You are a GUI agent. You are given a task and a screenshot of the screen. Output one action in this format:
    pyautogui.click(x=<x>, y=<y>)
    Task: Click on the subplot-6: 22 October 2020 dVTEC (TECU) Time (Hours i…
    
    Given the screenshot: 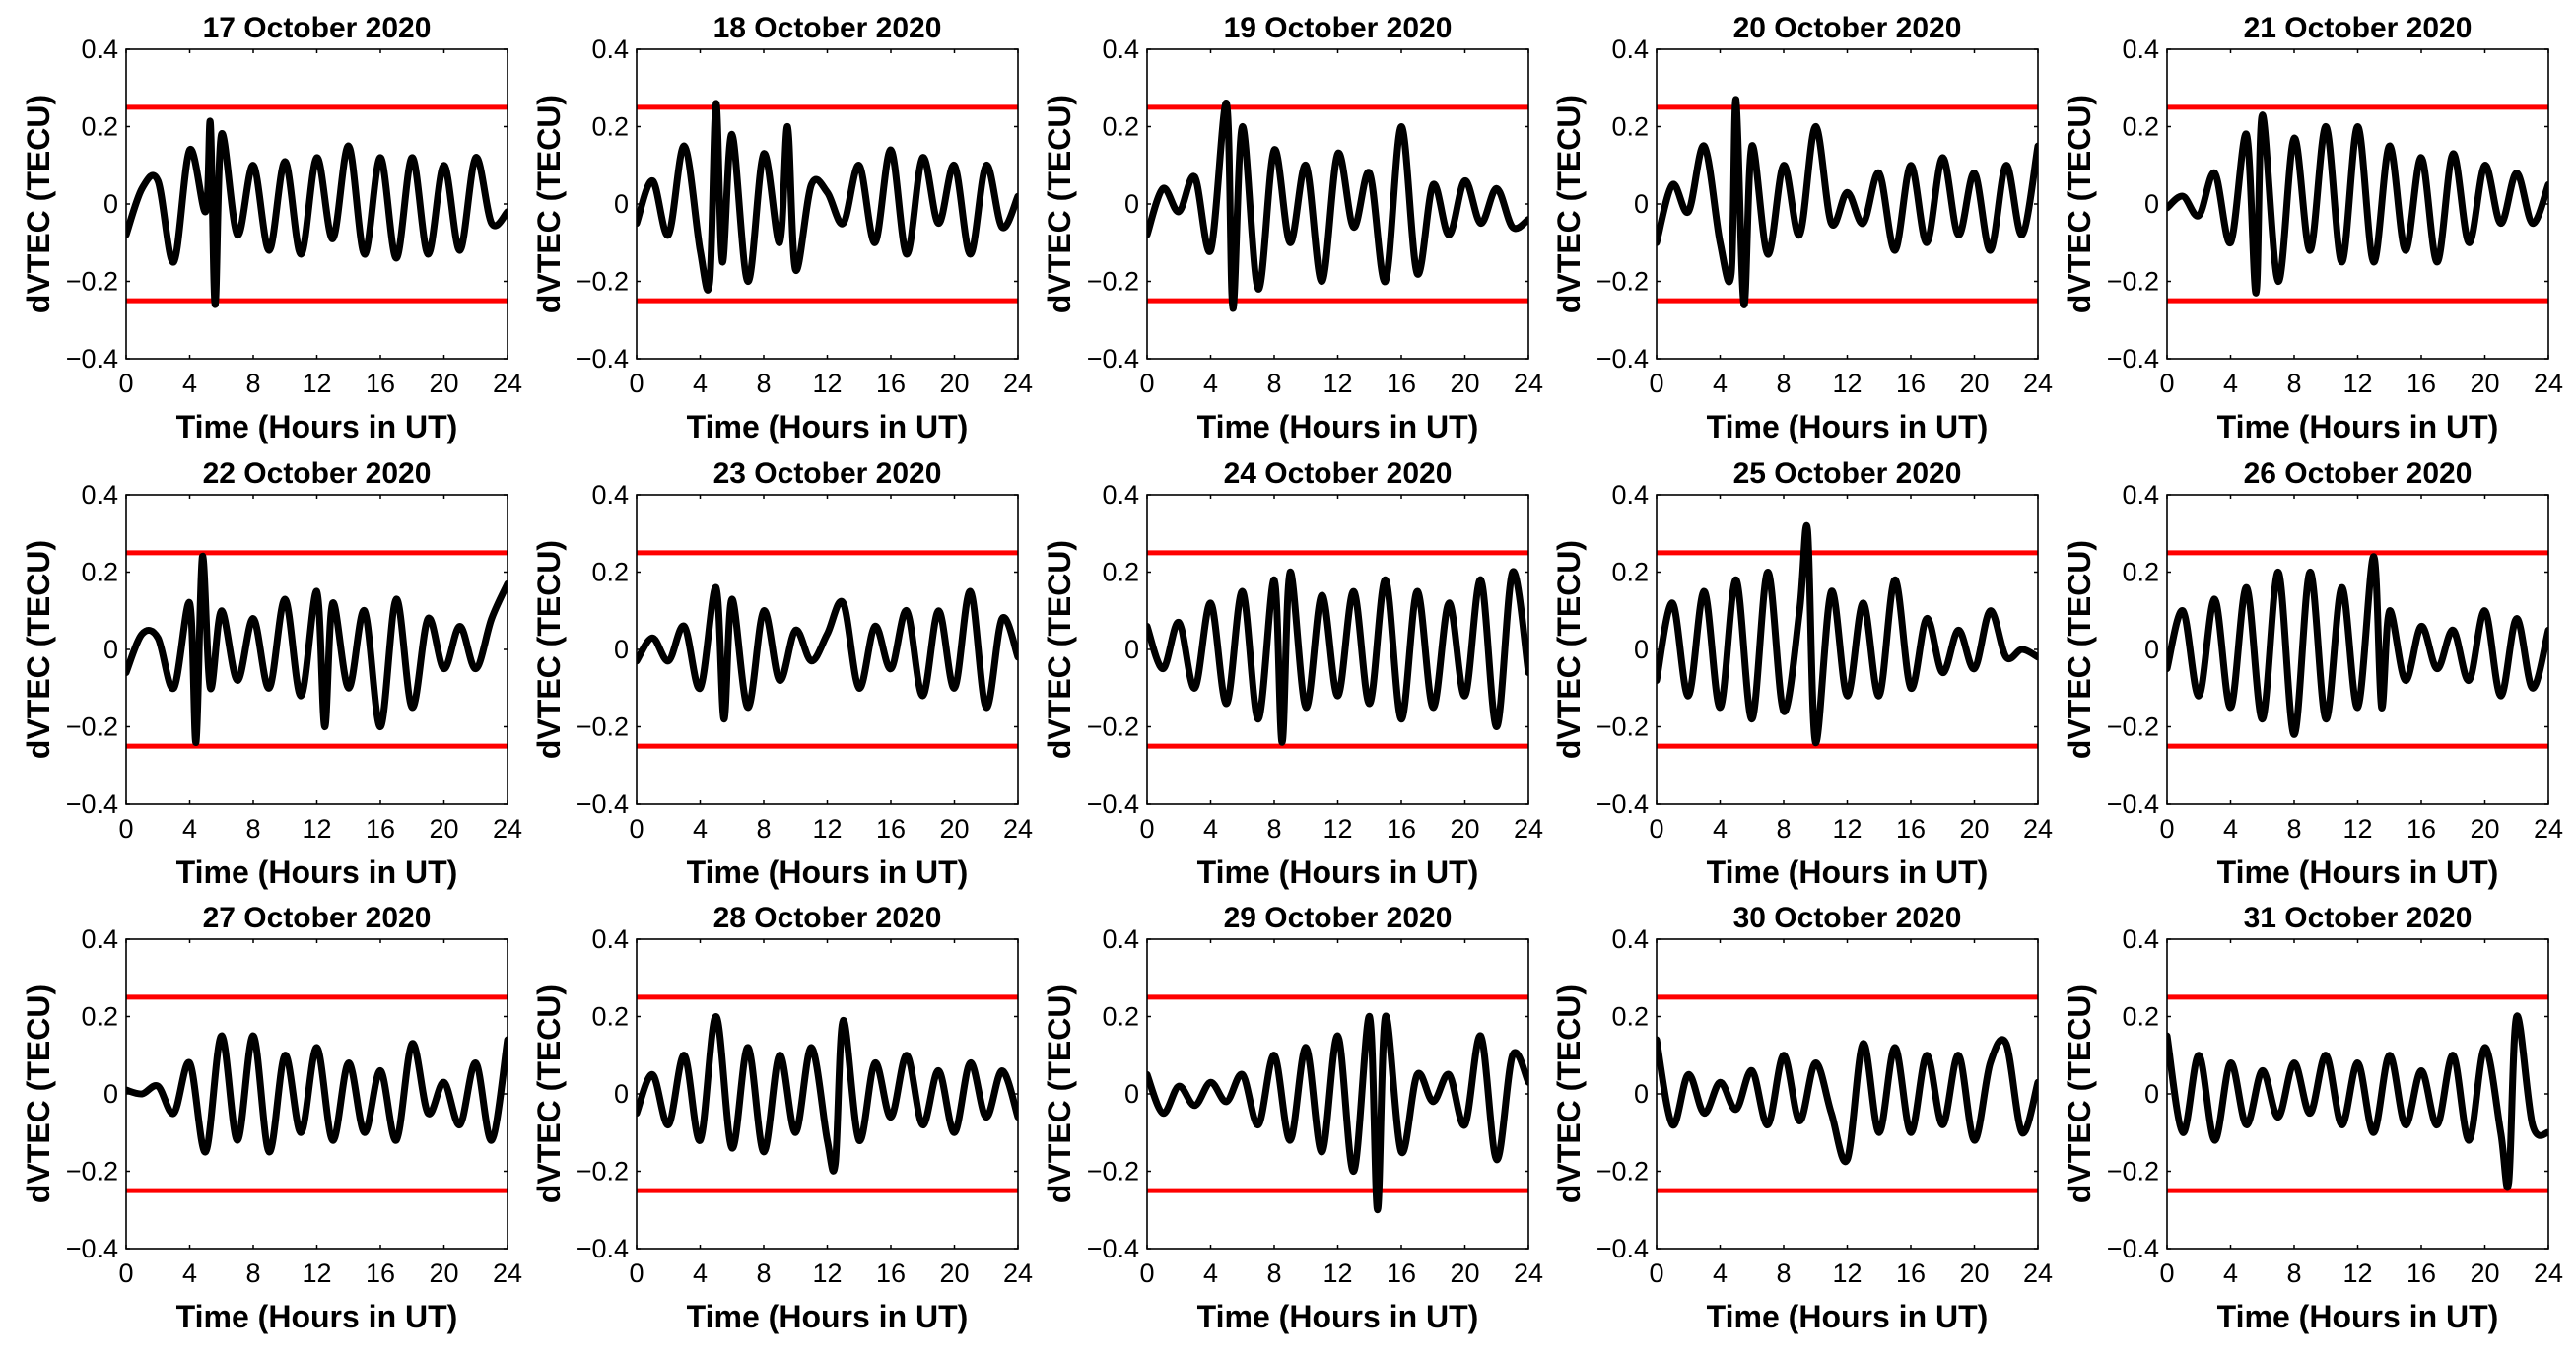 What is the action you would take?
    pyautogui.click(x=271, y=673)
    